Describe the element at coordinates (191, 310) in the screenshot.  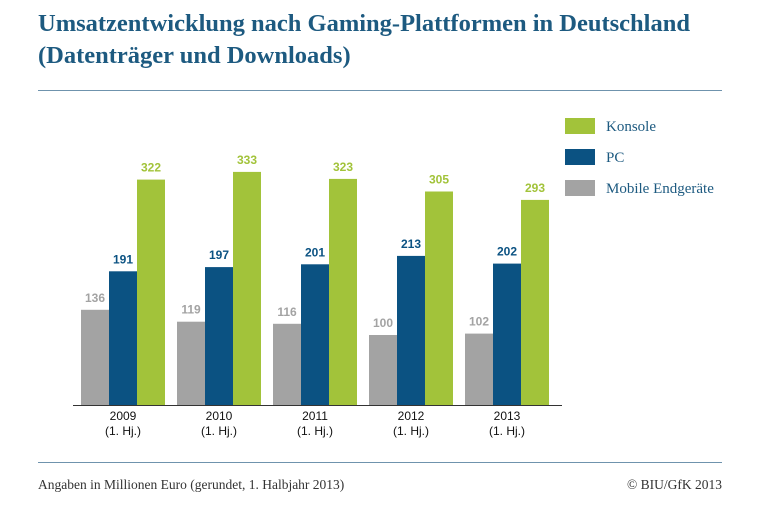
I see `data-label-mobile-endger-te-2010: 119` at that location.